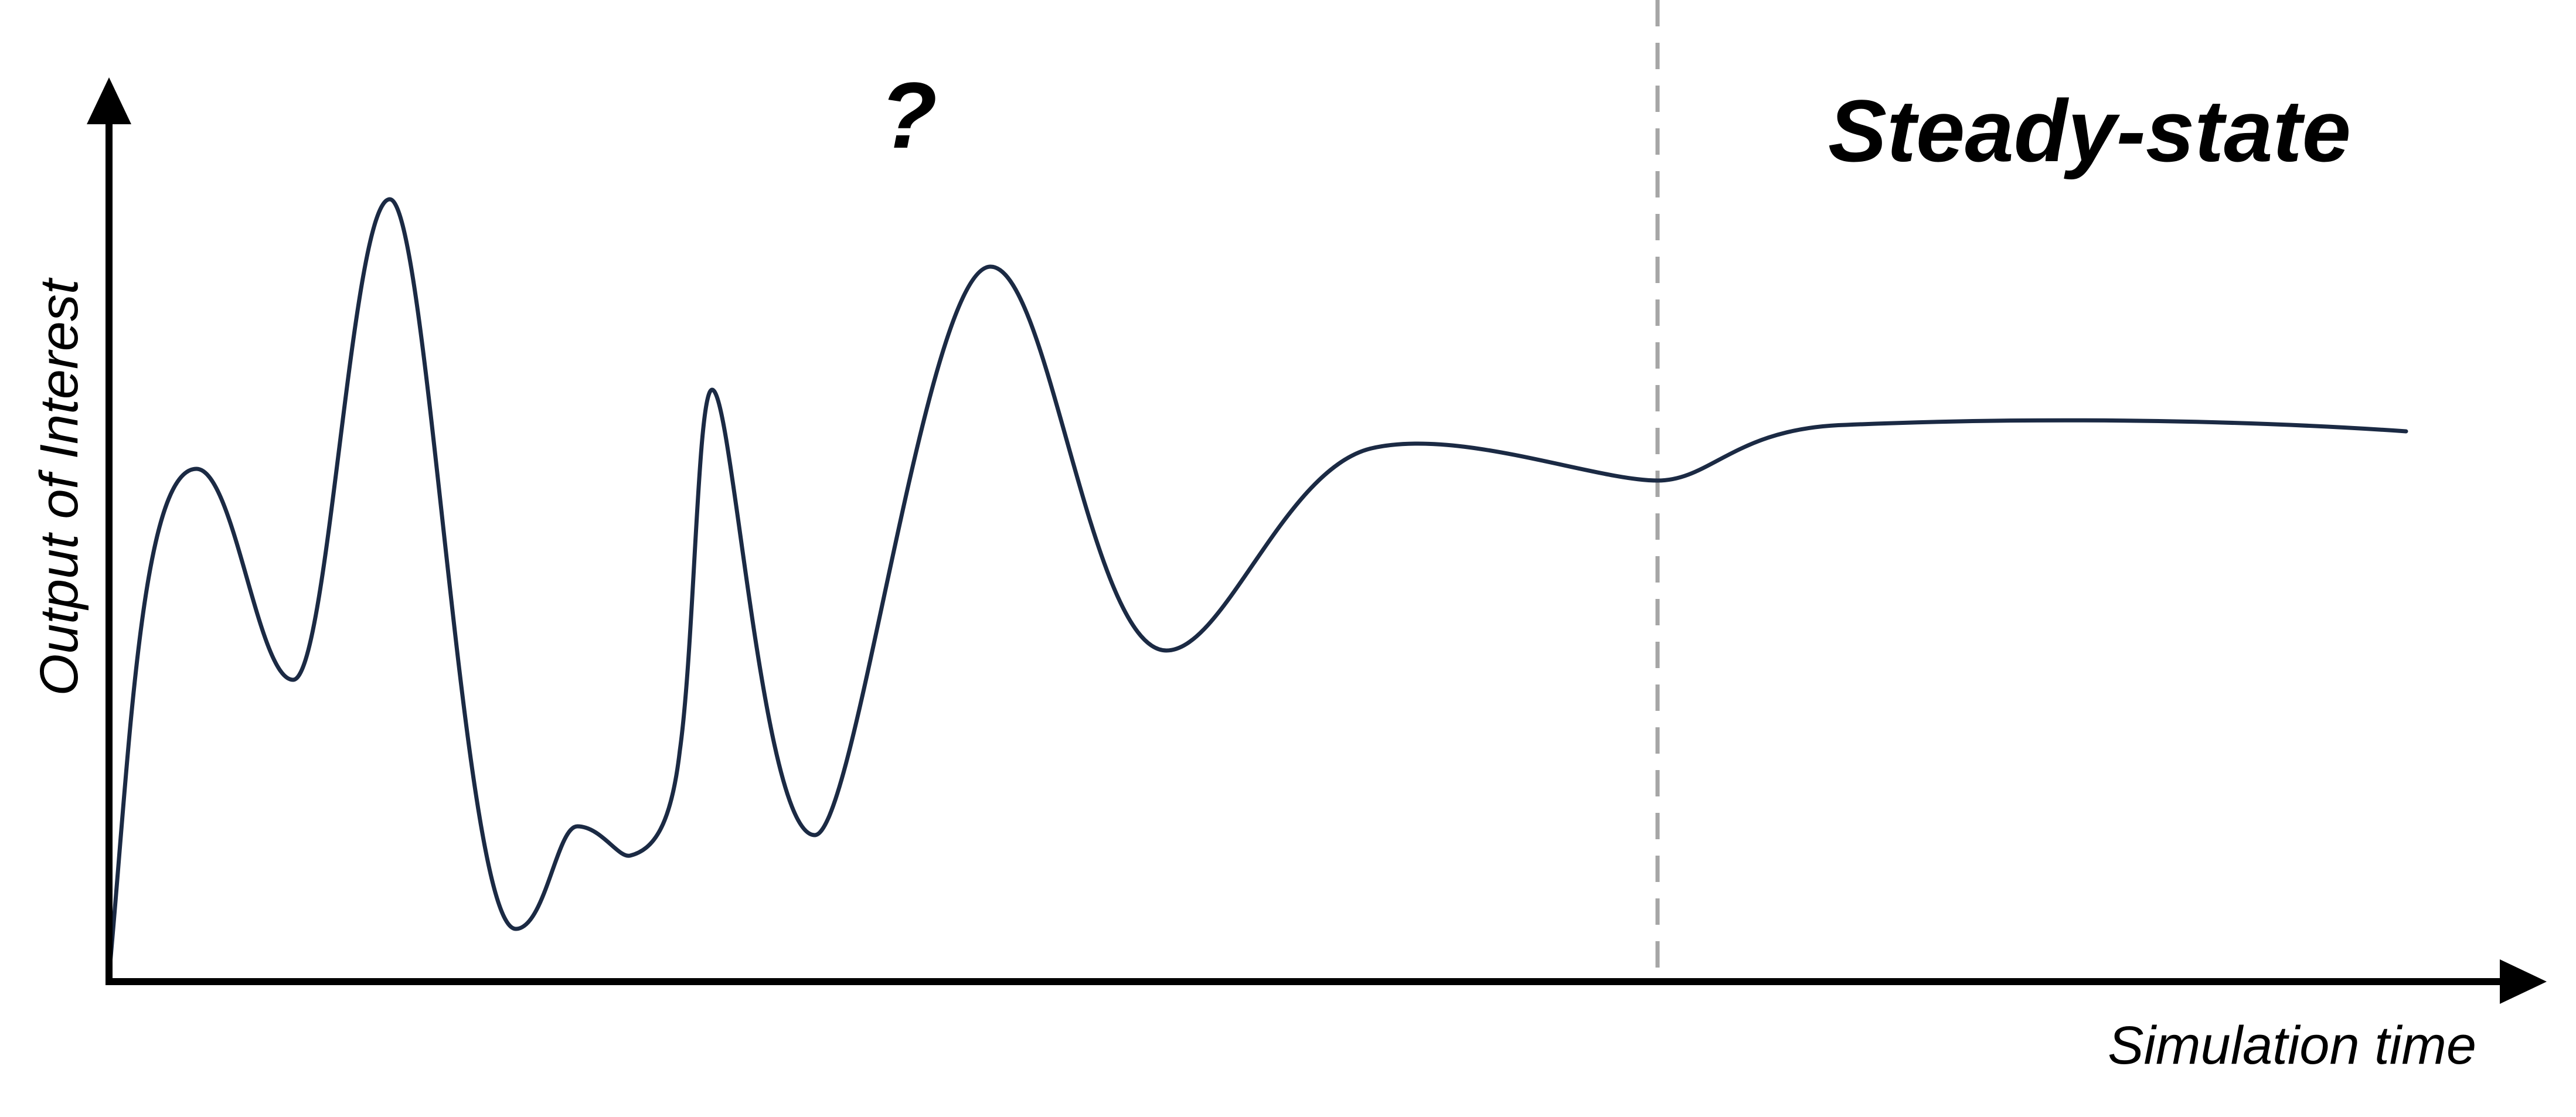 The width and height of the screenshot is (2576, 1117). What do you see at coordinates (59, 486) in the screenshot?
I see `y-axis-label: Output of Interest` at bounding box center [59, 486].